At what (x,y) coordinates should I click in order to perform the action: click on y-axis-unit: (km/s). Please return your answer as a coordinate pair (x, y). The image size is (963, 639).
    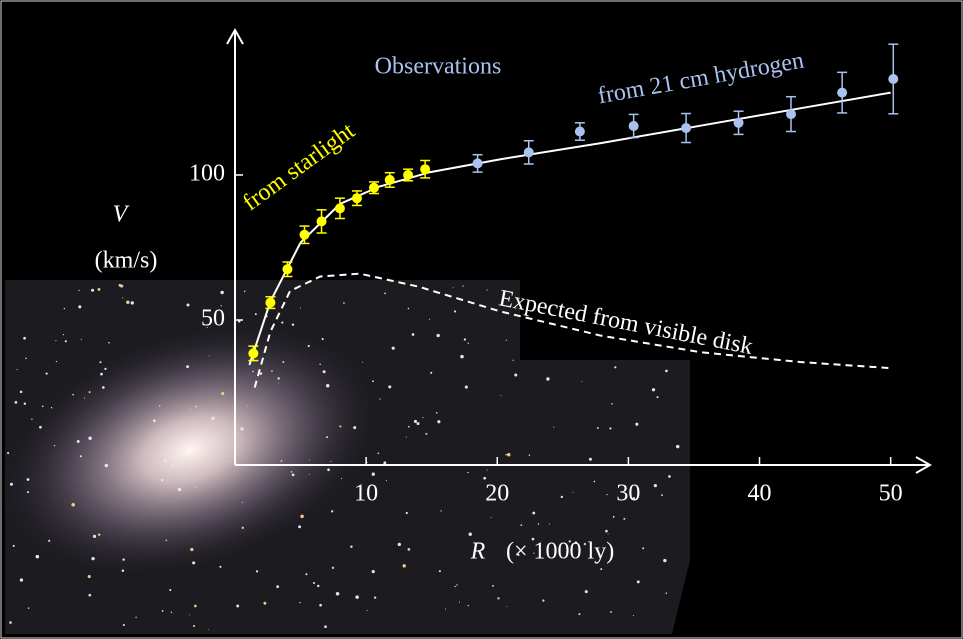
    Looking at the image, I should click on (126, 261).